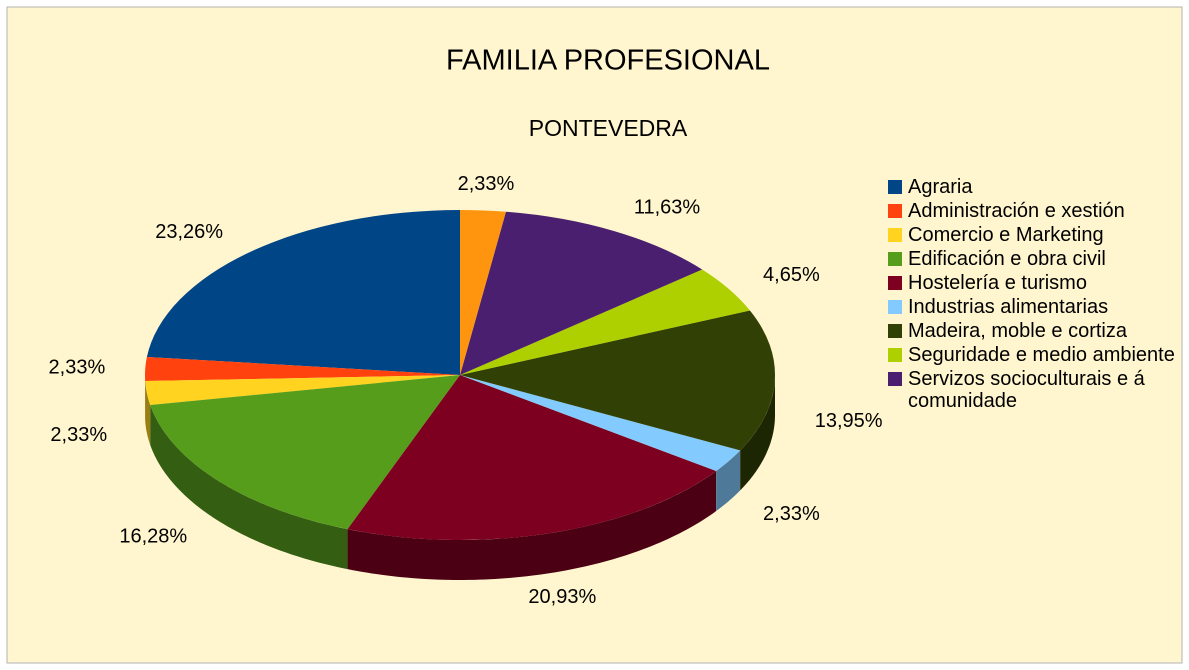 The height and width of the screenshot is (670, 1189). I want to click on legend-label: Hostelería e turismo, so click(997, 283).